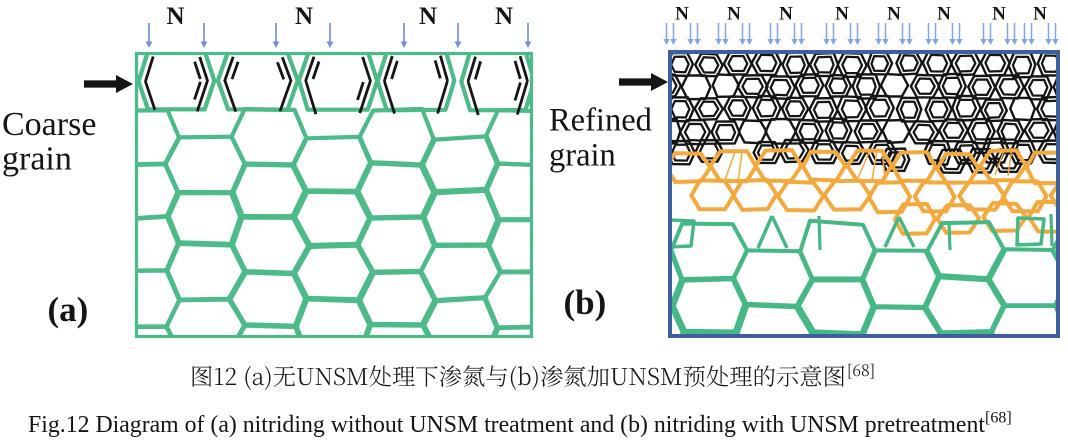  Describe the element at coordinates (585, 302) in the screenshot. I see `svg-text: (b)` at that location.